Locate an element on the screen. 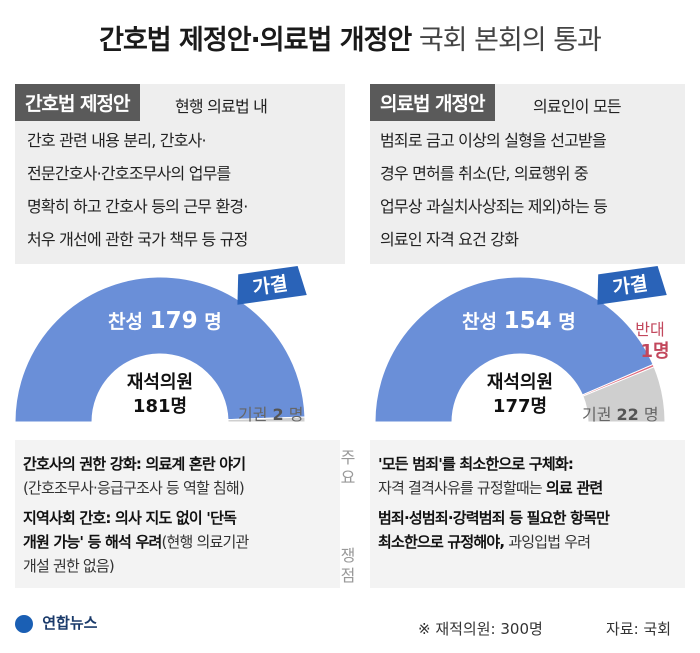 Image resolution: width=700 pixels, height=653 pixels. yonhap-logo-text: 연합뉴스 is located at coordinates (70, 623).